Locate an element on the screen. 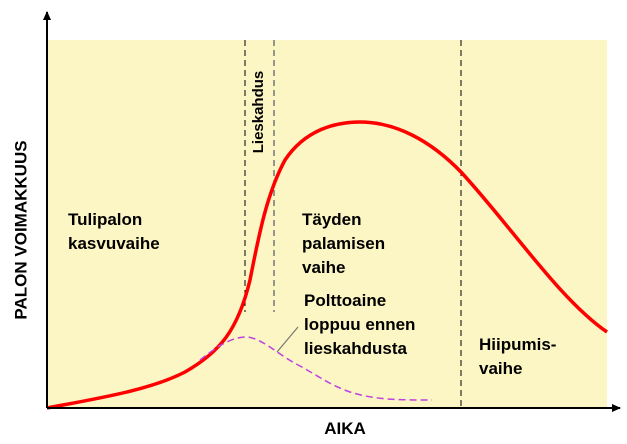 The height and width of the screenshot is (444, 627). region-label: kasvuvaihe is located at coordinates (114, 243).